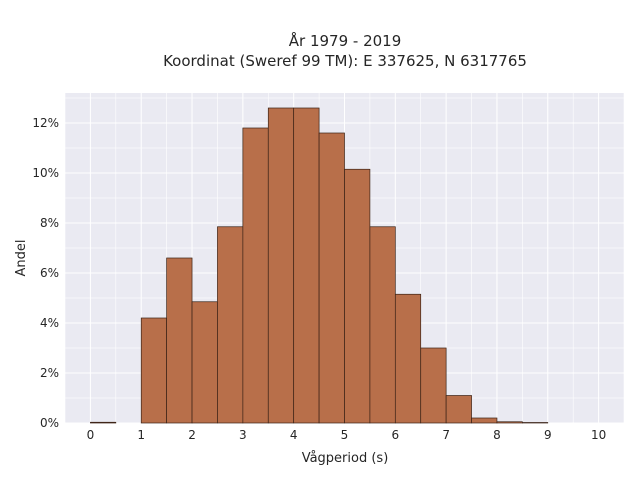 The width and height of the screenshot is (640, 480). What do you see at coordinates (49, 423) in the screenshot?
I see `y-tick-label: 0%` at bounding box center [49, 423].